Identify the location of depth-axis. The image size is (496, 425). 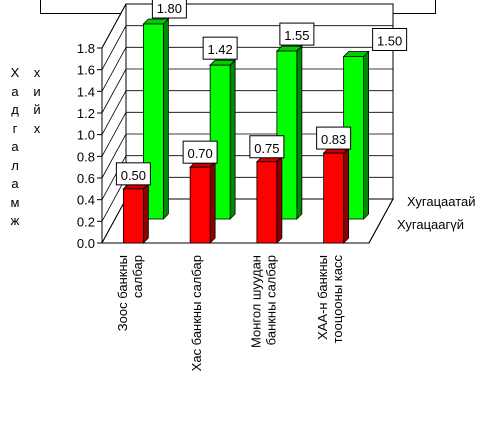
(381, 221).